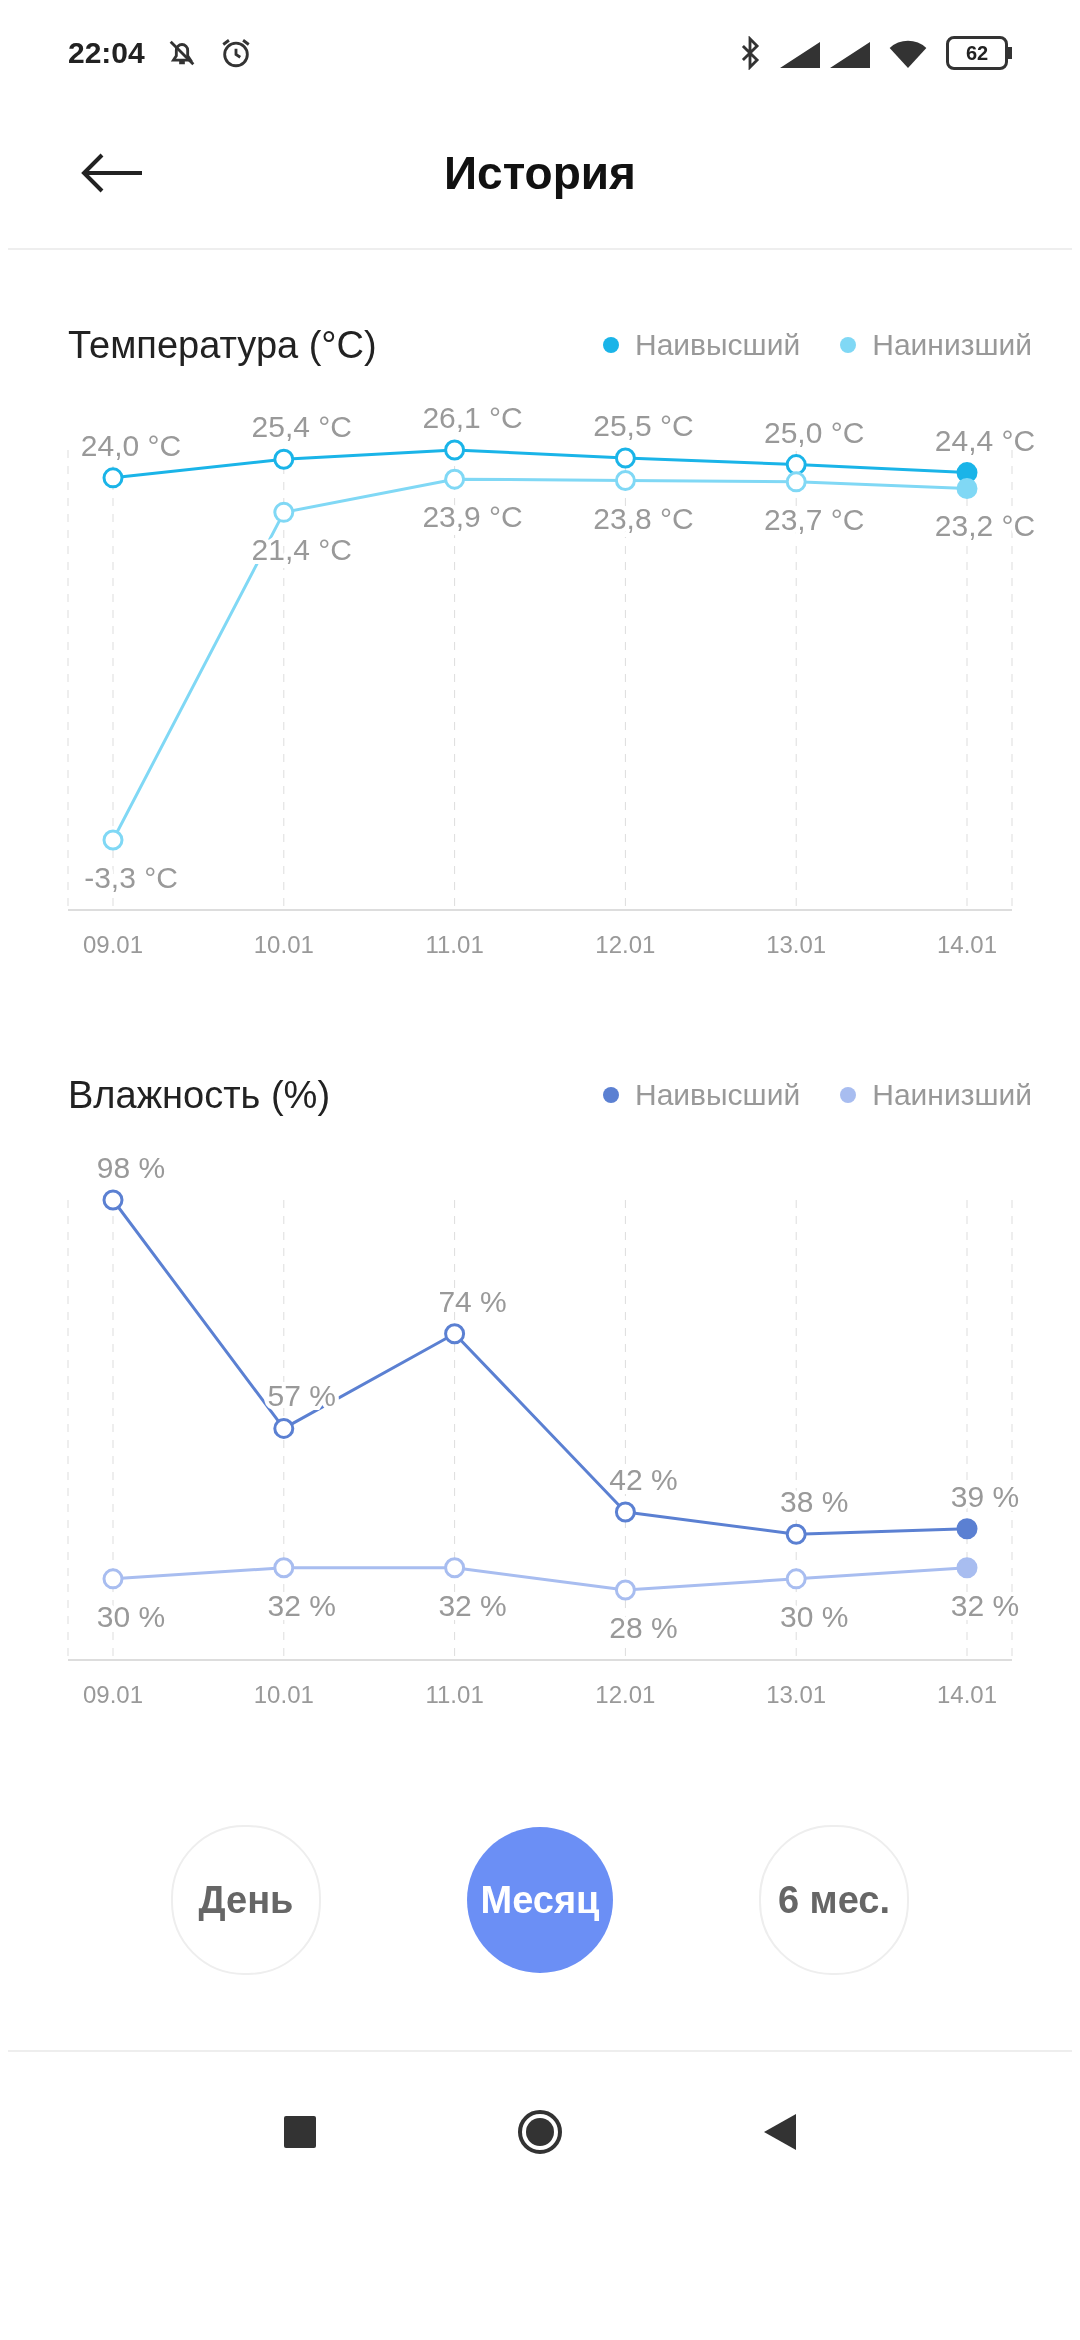  What do you see at coordinates (643, 518) in the screenshot?
I see `data-label: 23,8 °C` at bounding box center [643, 518].